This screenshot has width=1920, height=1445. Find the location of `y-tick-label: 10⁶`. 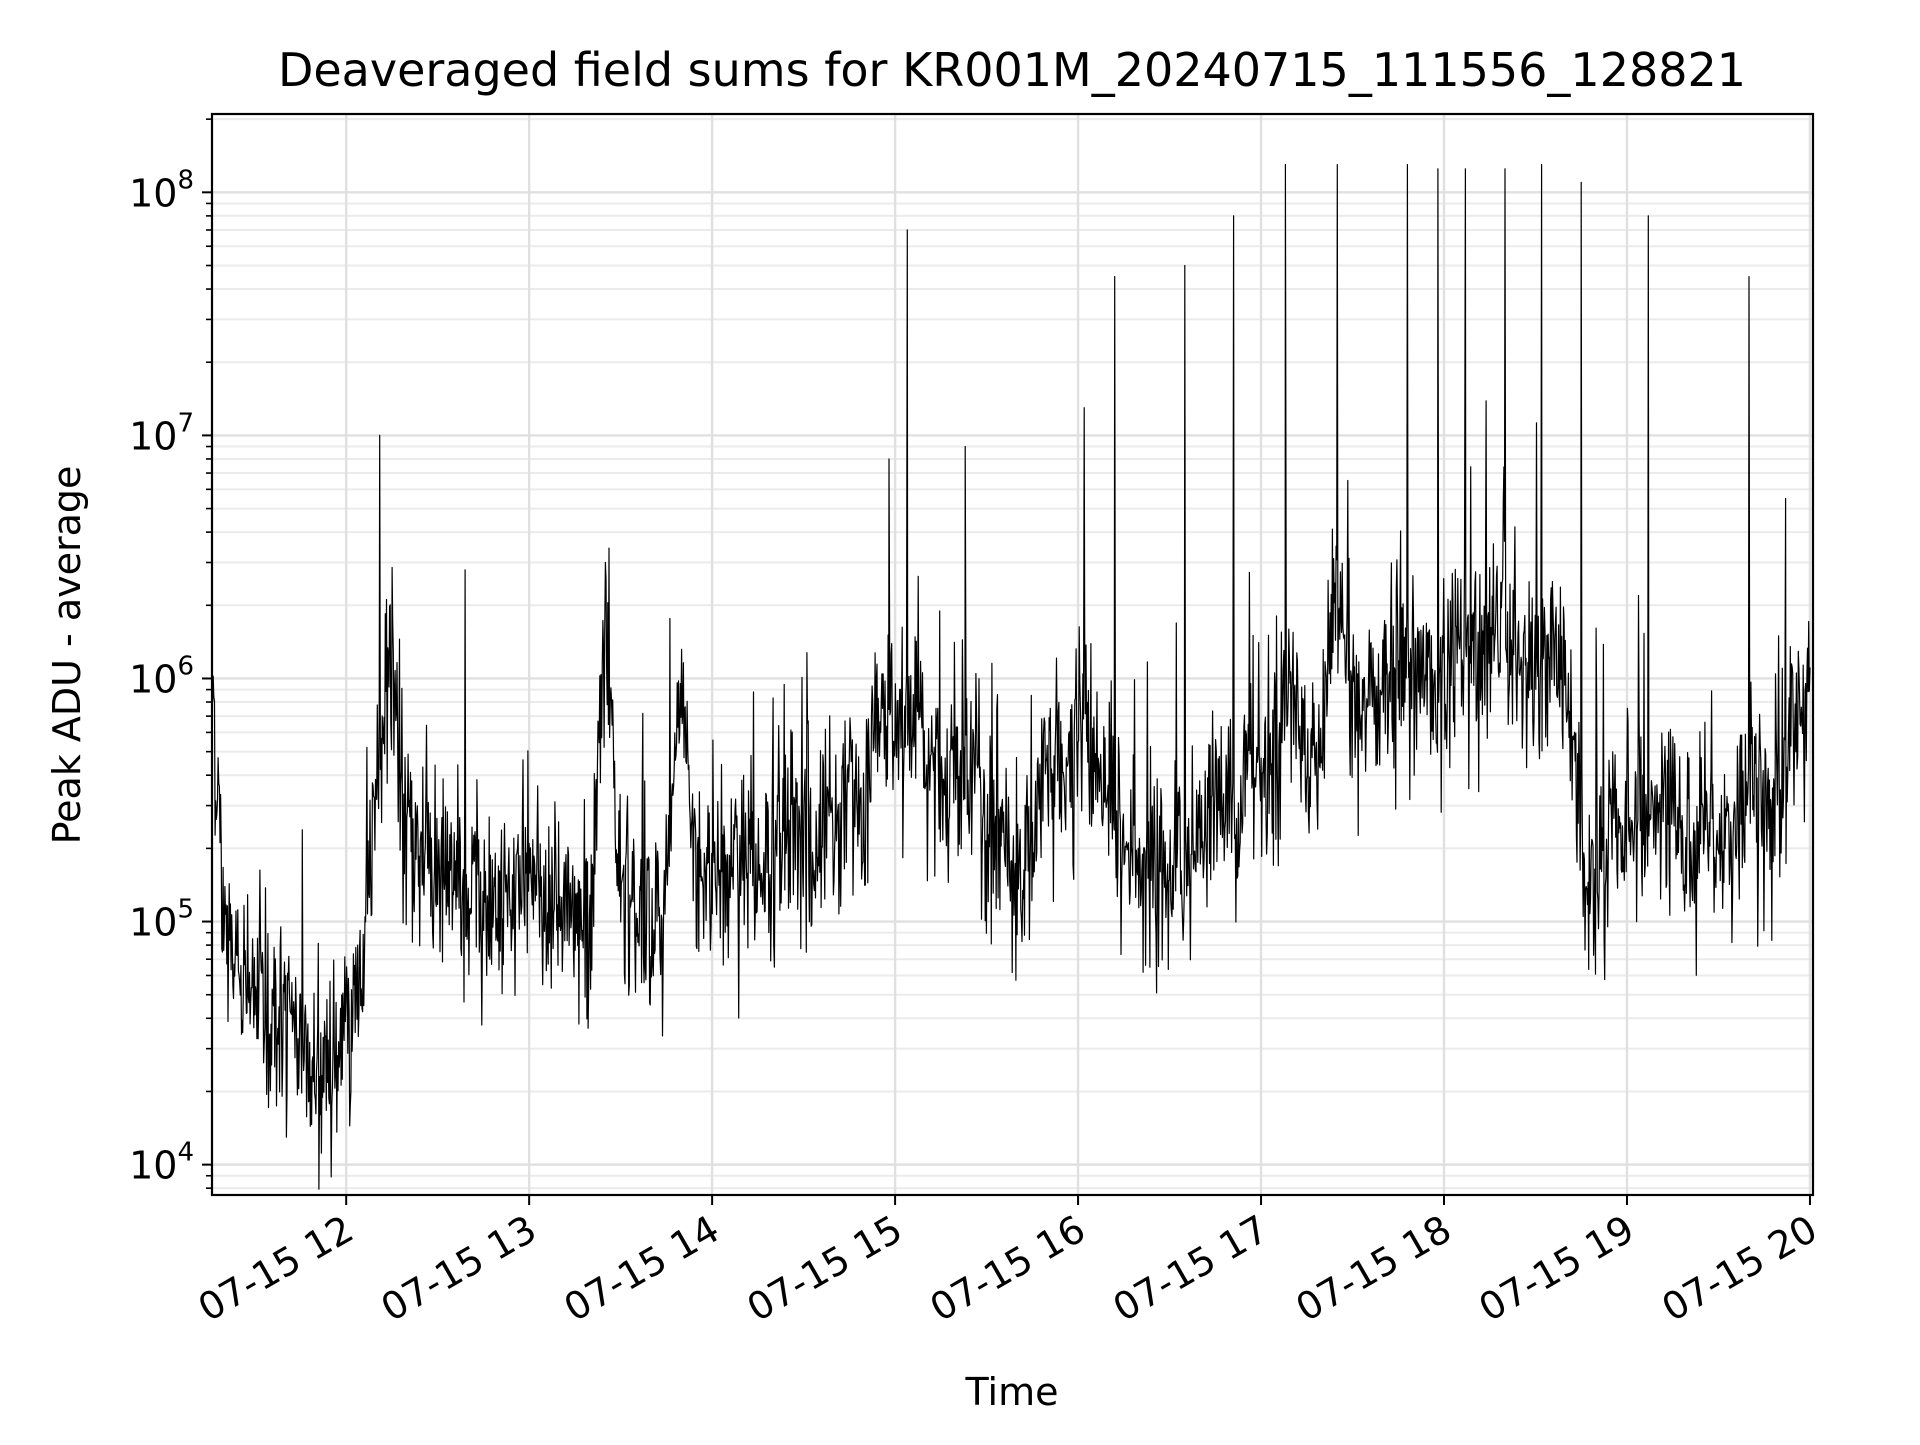

y-tick-label: 10⁶ is located at coordinates (161, 676).